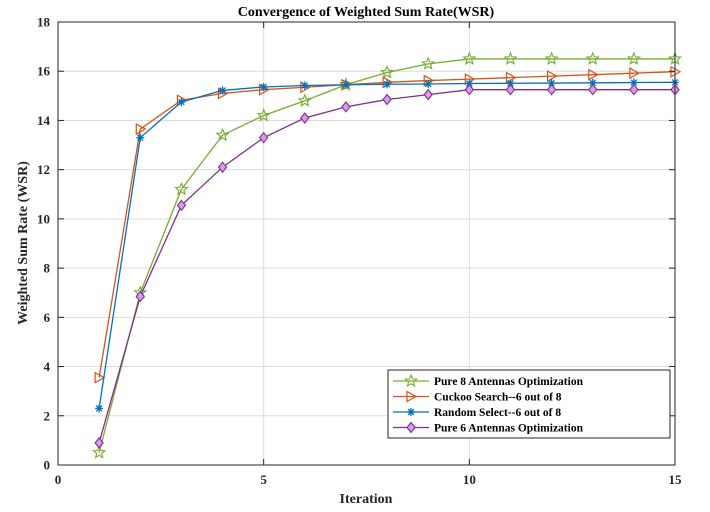 The image size is (710, 512). What do you see at coordinates (497, 413) in the screenshot?
I see `legend-label: Random Select--6 out of 8` at bounding box center [497, 413].